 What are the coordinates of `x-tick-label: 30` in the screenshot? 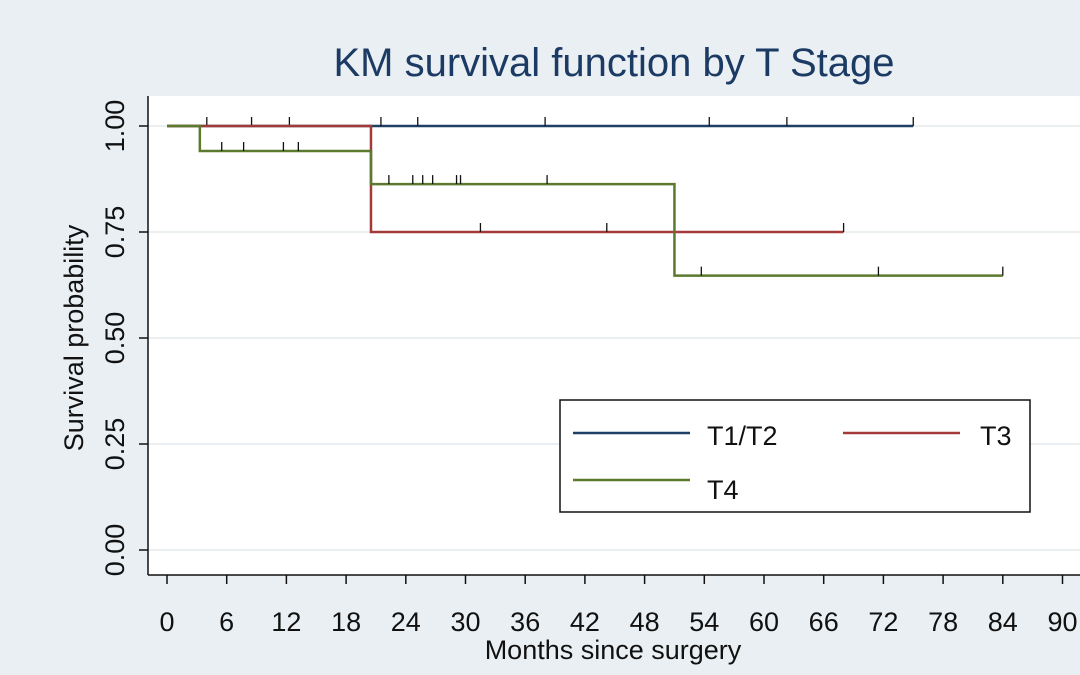 It's located at (465, 622).